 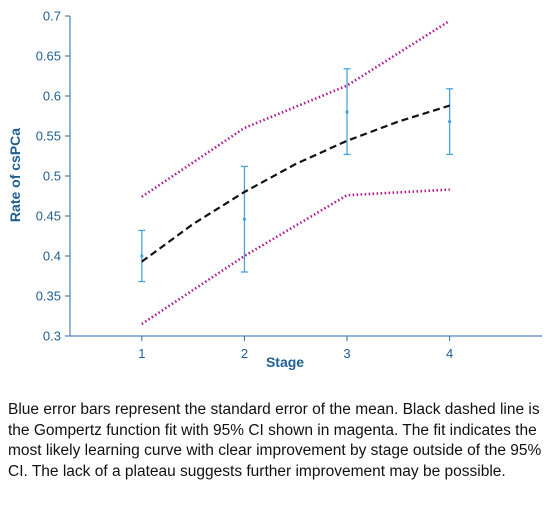 I want to click on x-tick-label: 3, so click(x=346, y=353).